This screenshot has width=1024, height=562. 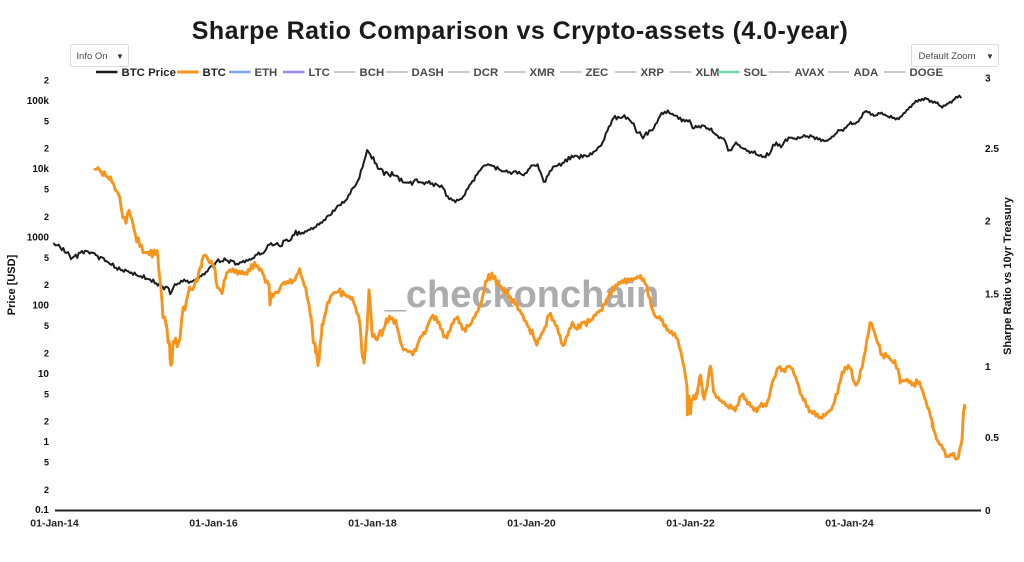 I want to click on svg-text: 2.5, so click(x=992, y=149).